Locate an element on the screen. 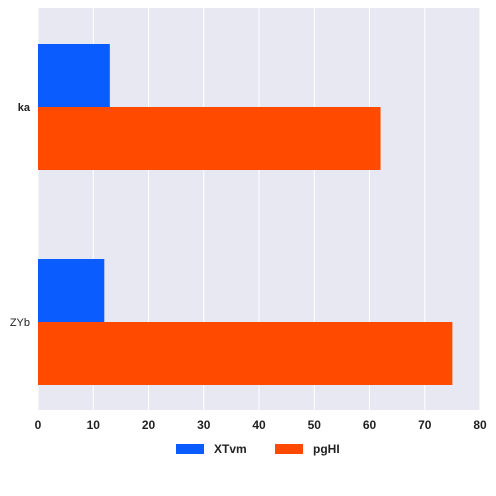 The image size is (496, 496). x-tick-label: 10 is located at coordinates (94, 425).